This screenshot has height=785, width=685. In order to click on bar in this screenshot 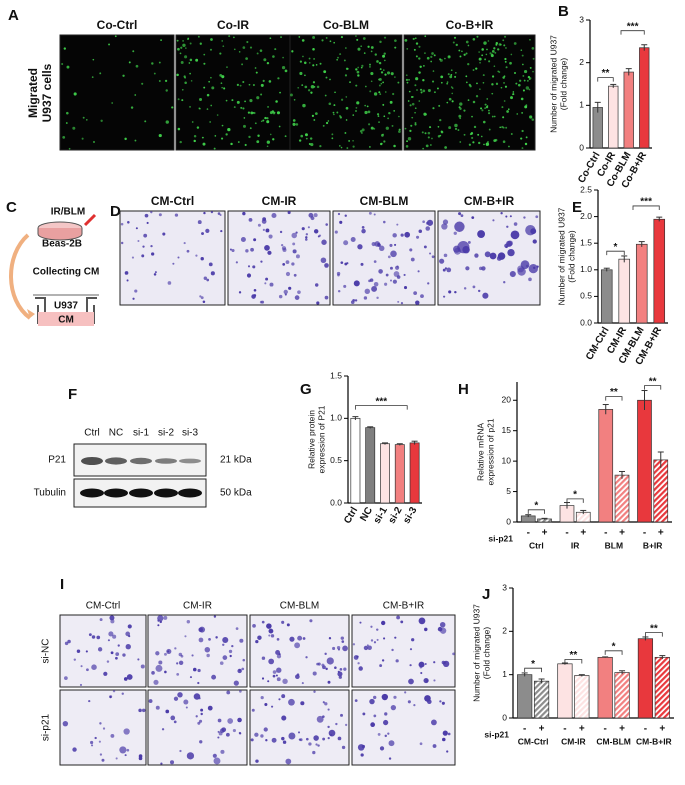, I will do `click(525, 696)`.